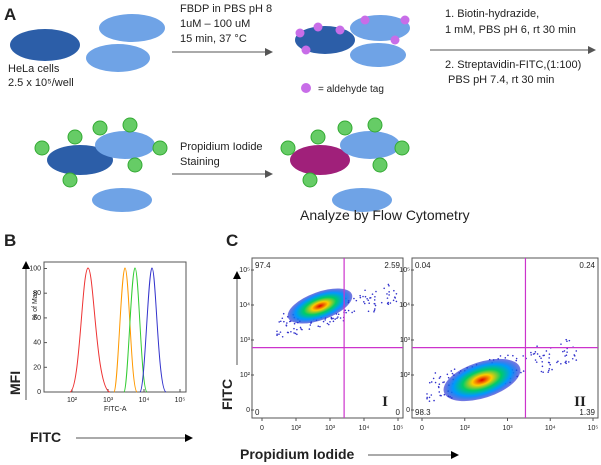  What do you see at coordinates (392, 265) in the screenshot?
I see `quadrant-value: 2.59` at bounding box center [392, 265].